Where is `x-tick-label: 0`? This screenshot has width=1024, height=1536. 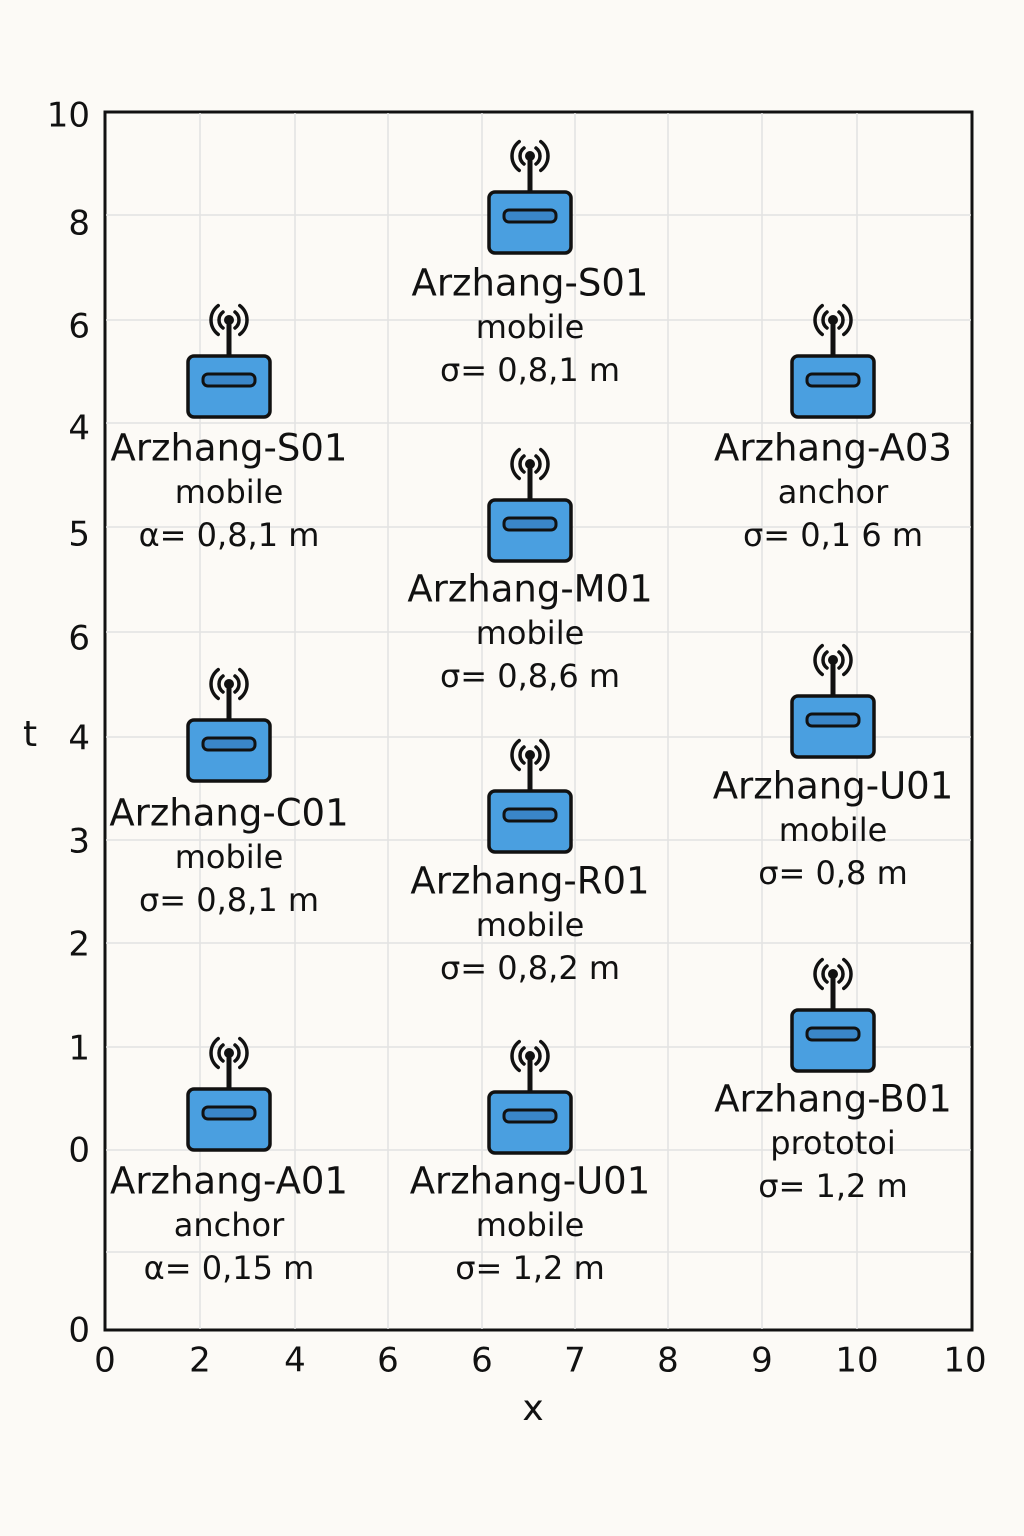 x-tick-label: 0 is located at coordinates (105, 1361).